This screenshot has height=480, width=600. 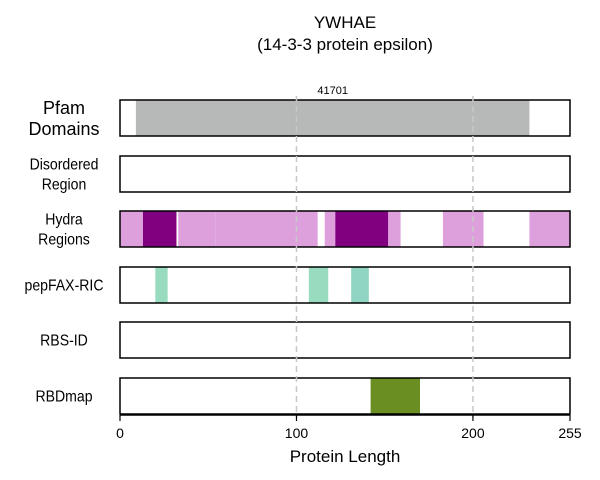 I want to click on x-tick-label-0: 0, so click(x=120, y=433).